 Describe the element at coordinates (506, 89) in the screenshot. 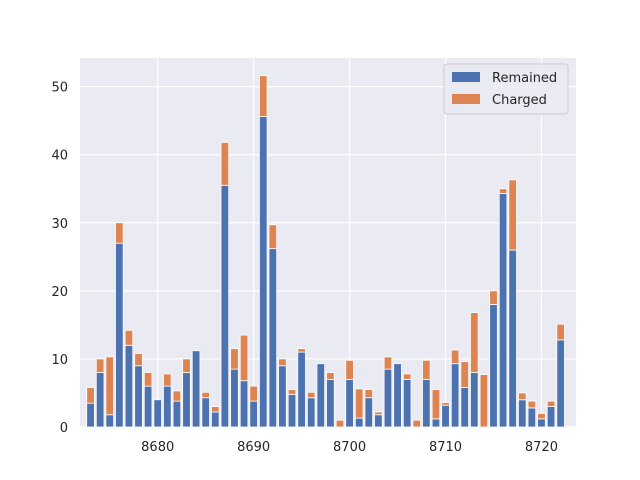

I see `legend: Remained Charged` at that location.